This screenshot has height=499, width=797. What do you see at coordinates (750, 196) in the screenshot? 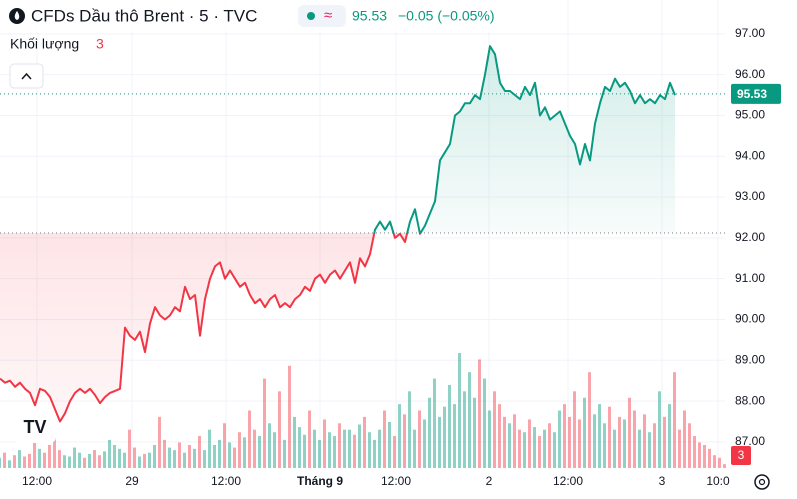
I see `y-tick-label: 93.00` at bounding box center [750, 196].